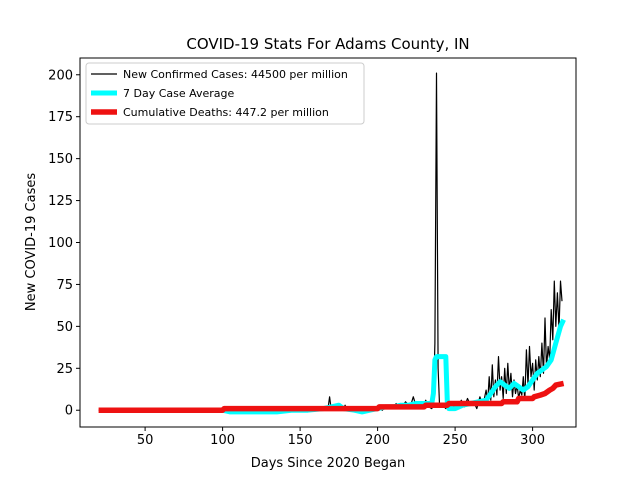  What do you see at coordinates (60, 75) in the screenshot?
I see `y-tick-label: 200` at bounding box center [60, 75].